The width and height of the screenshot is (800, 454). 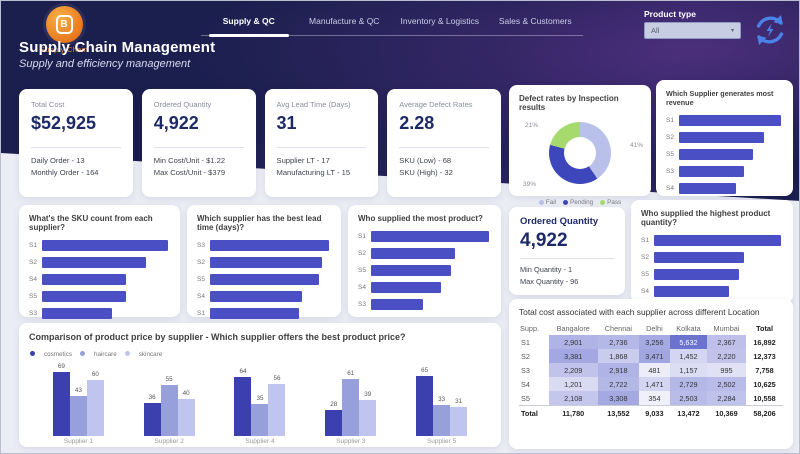 What do you see at coordinates (61, 399) in the screenshot?
I see `column: 69` at bounding box center [61, 399].